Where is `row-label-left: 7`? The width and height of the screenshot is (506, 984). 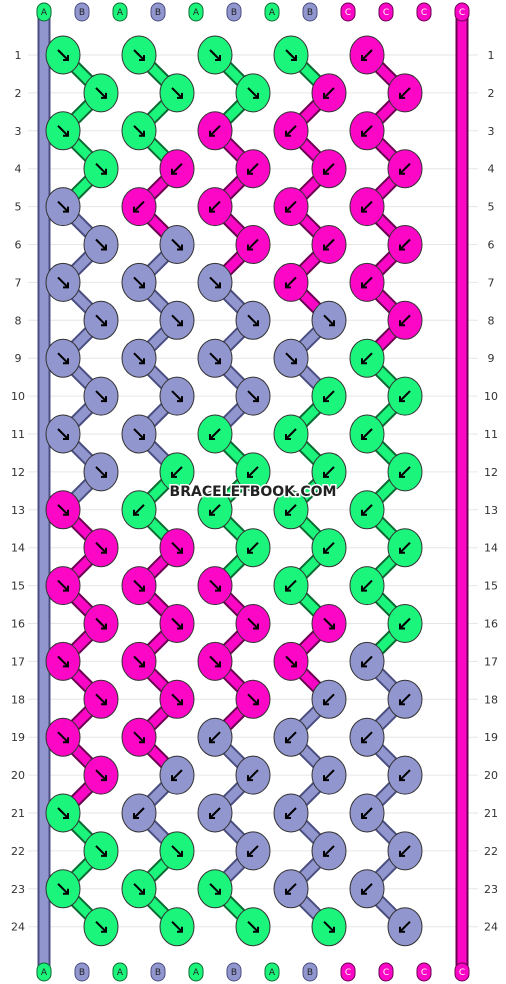
row-label-left: 7 is located at coordinates (18, 282).